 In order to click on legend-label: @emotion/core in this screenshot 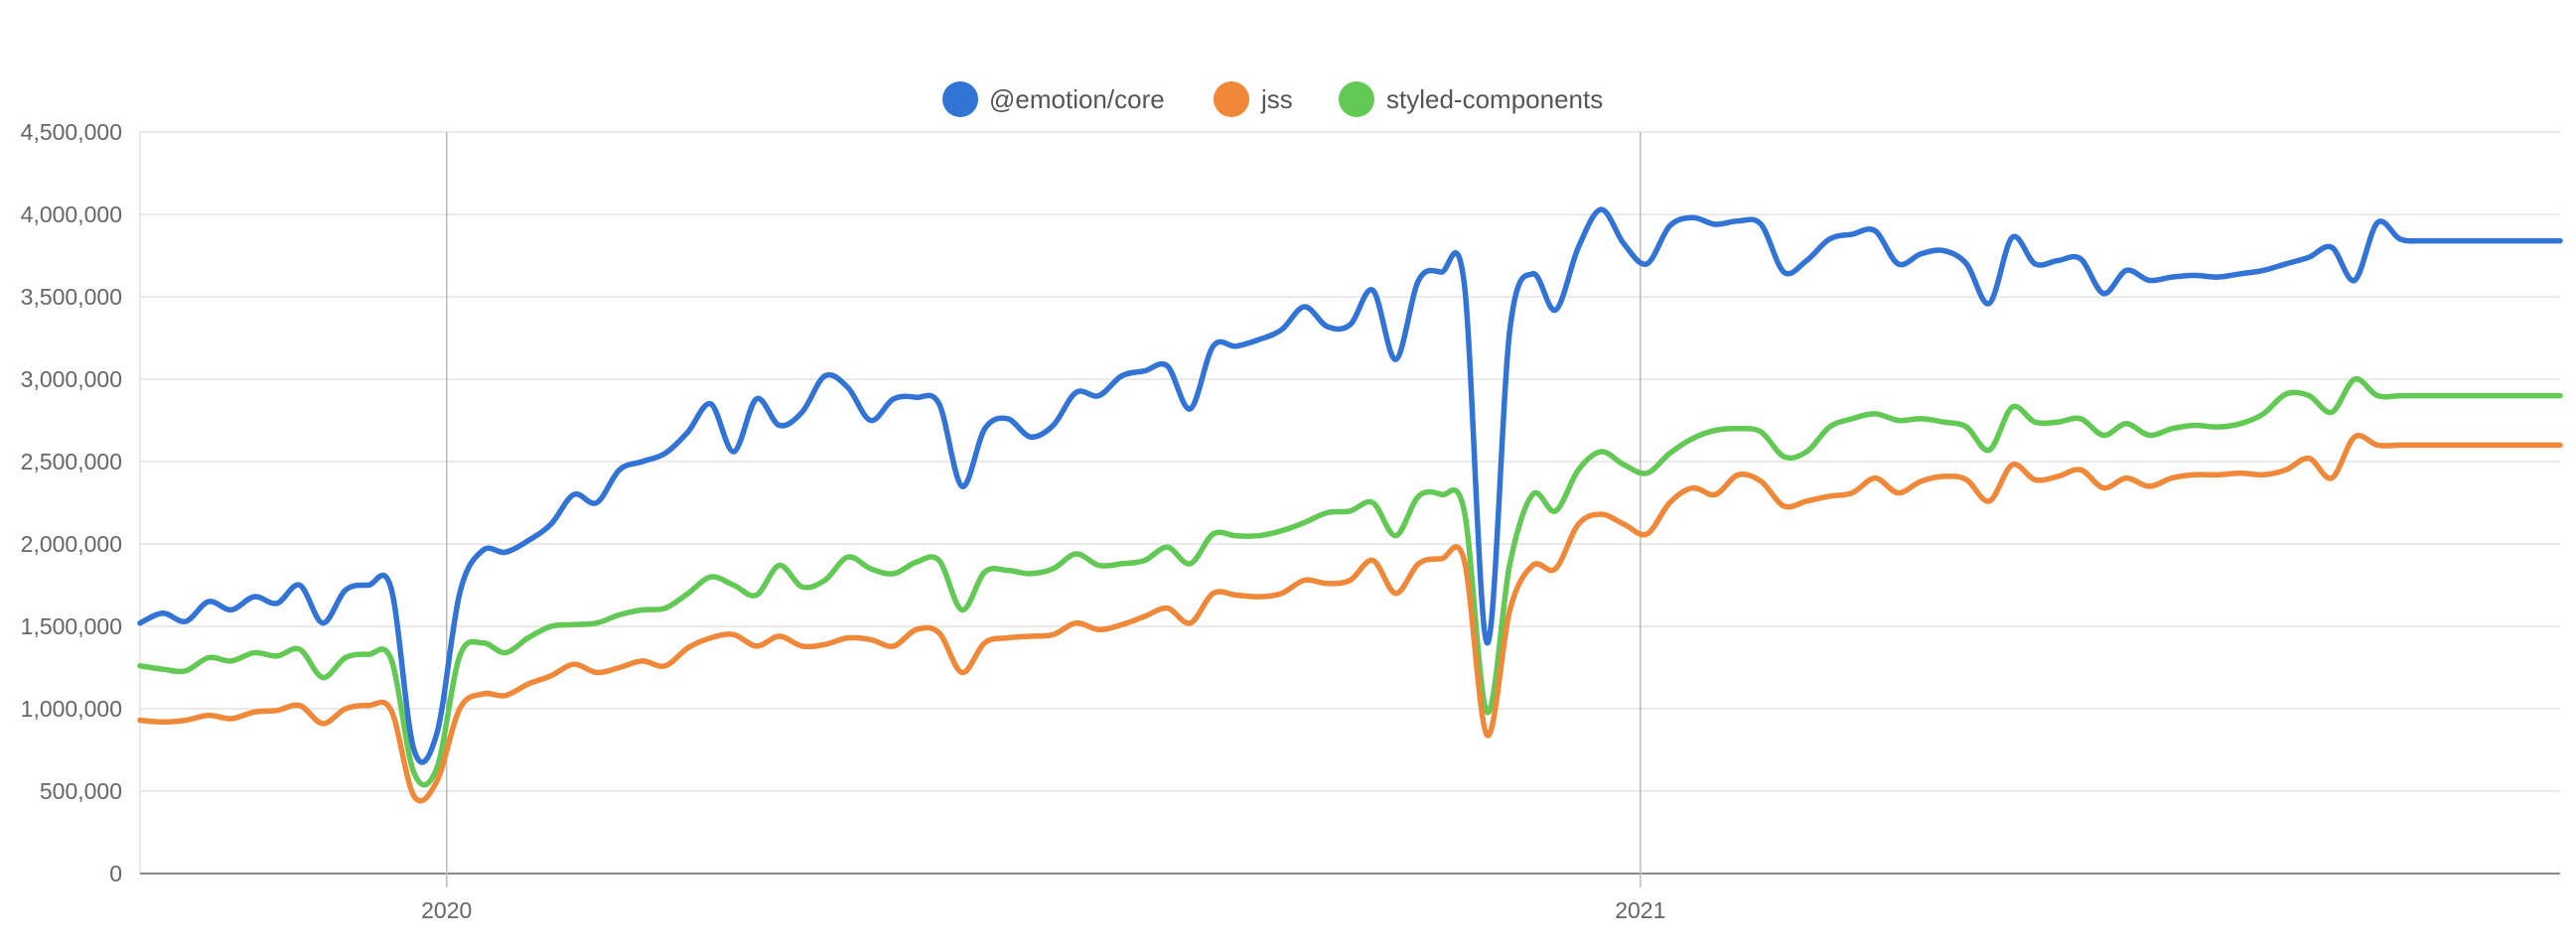, I will do `click(1077, 99)`.